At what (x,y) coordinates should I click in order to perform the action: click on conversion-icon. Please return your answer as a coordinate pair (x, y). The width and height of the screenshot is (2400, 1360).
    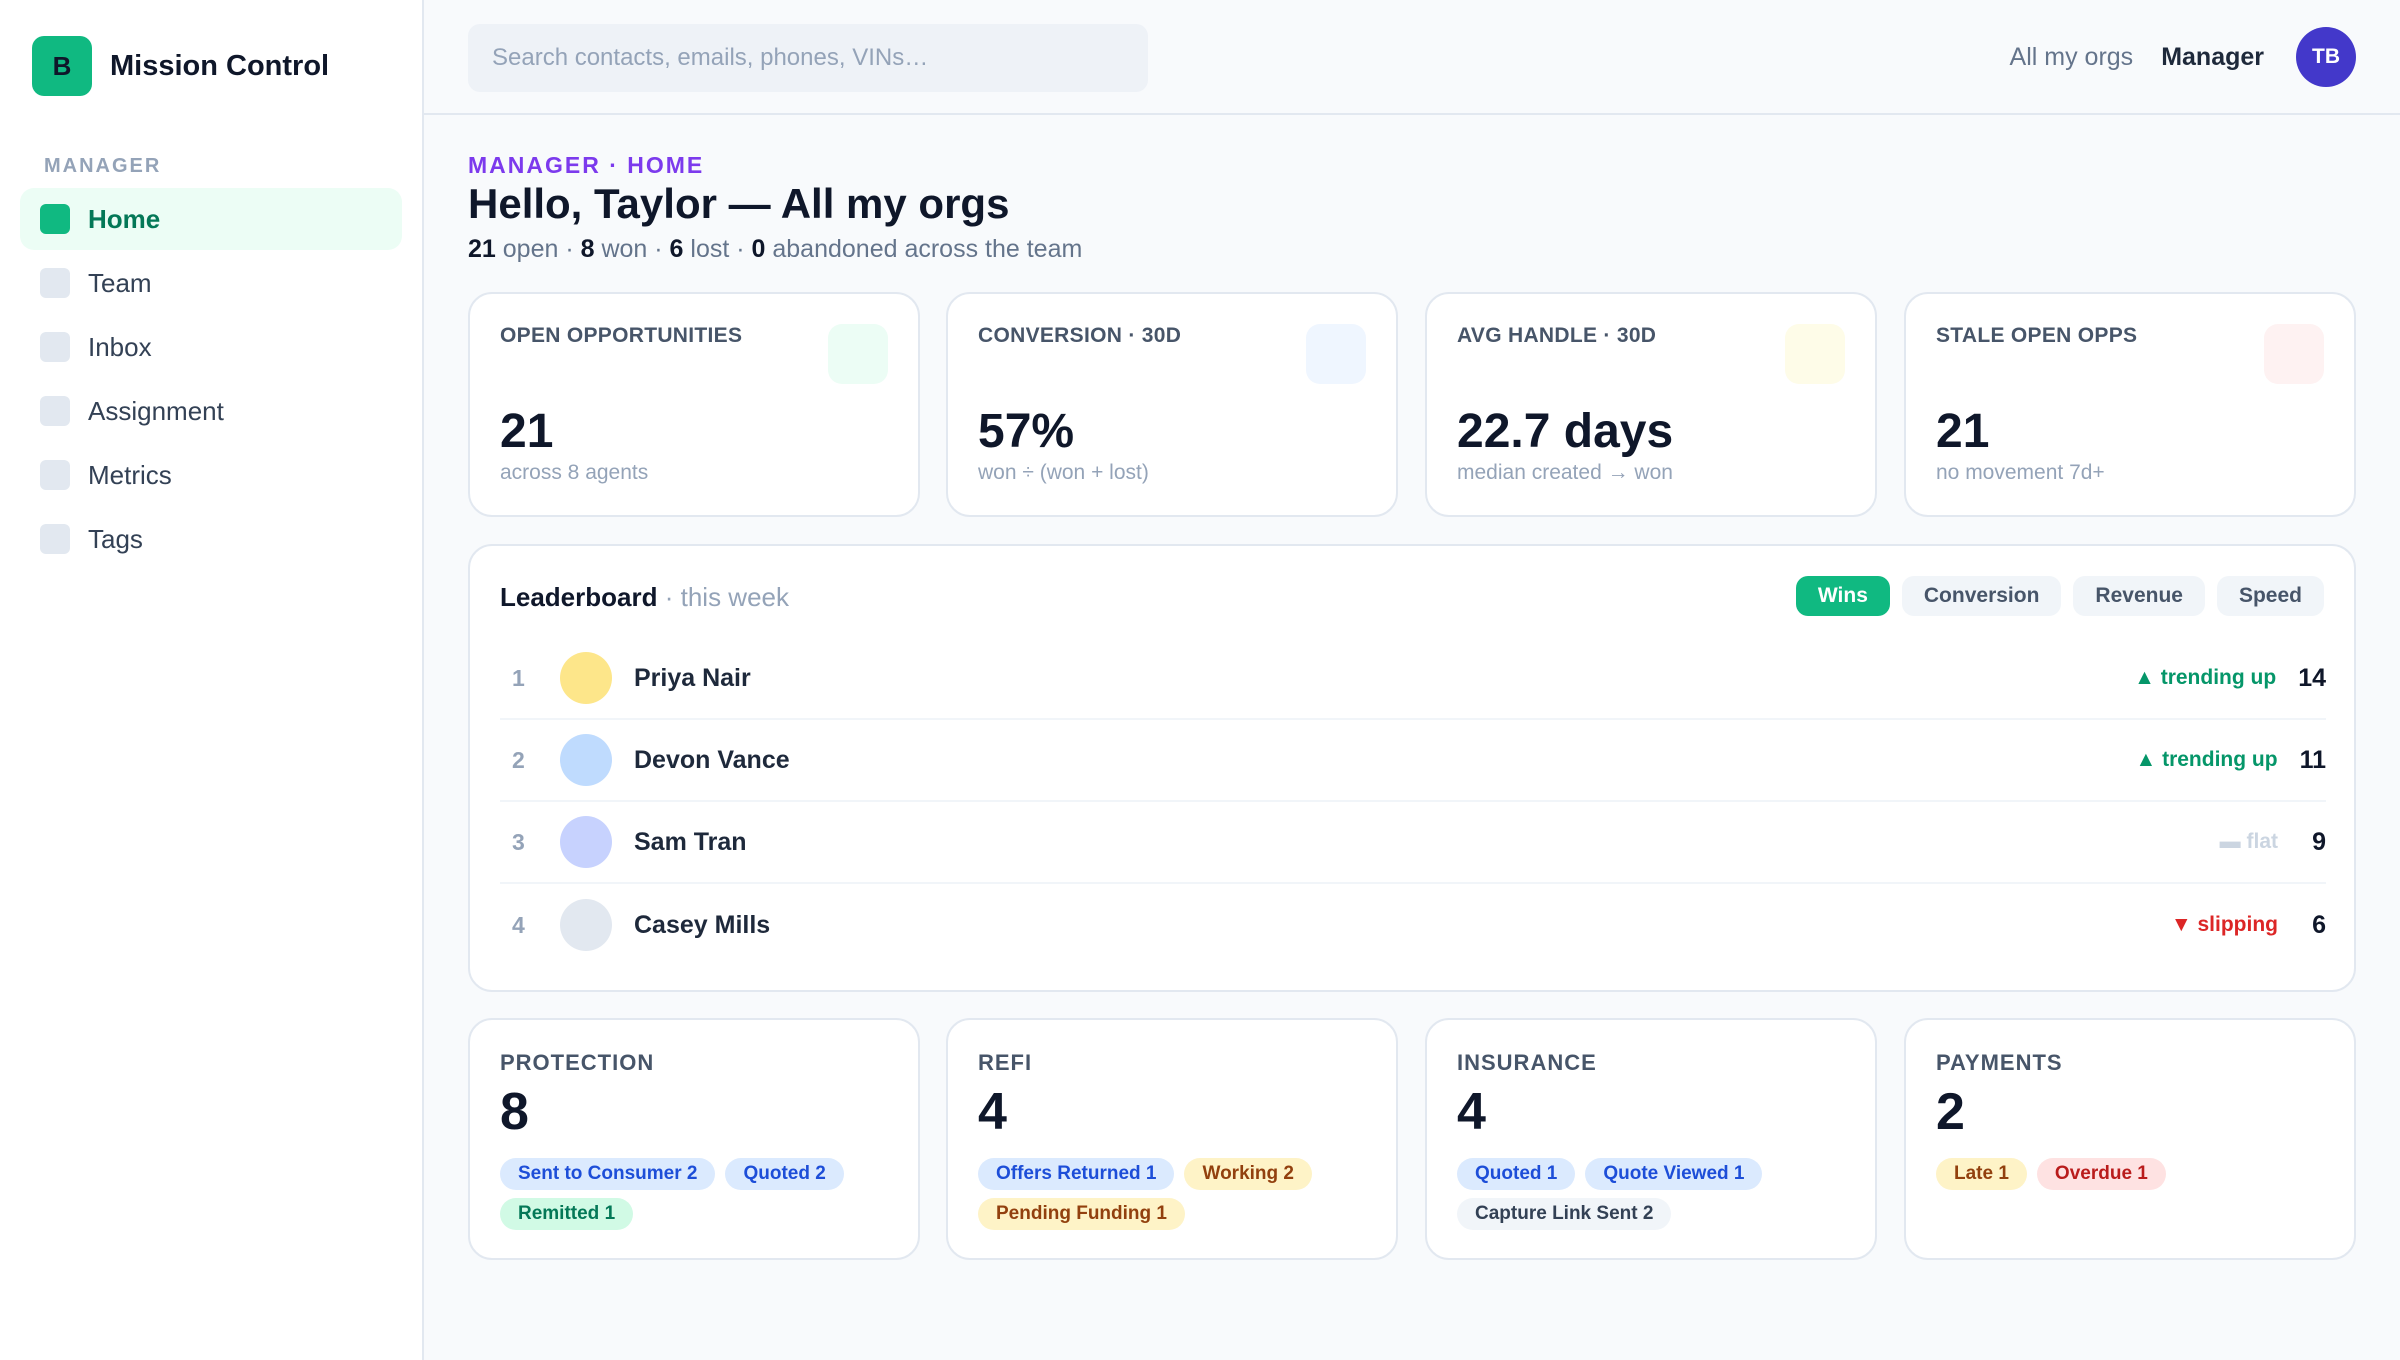
    Looking at the image, I should click on (1336, 354).